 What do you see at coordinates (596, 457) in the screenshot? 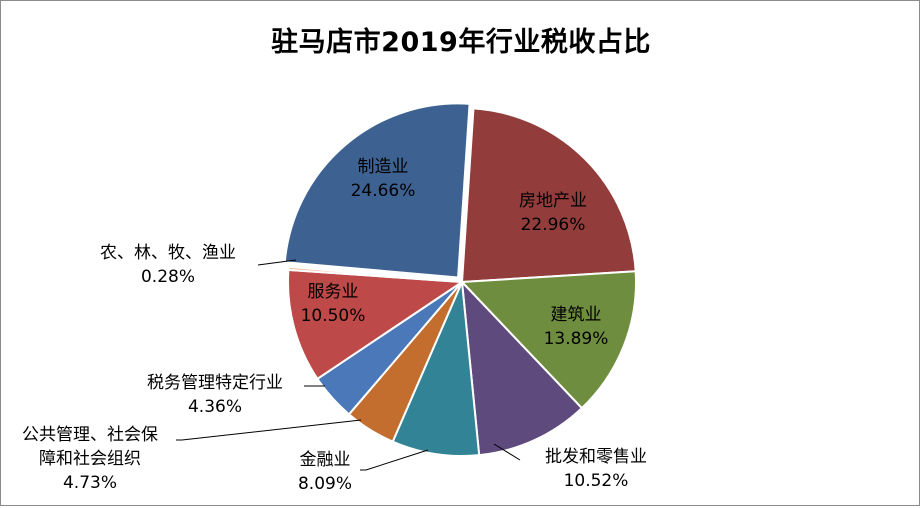
I see `slice-name-label: 批发和零售业` at bounding box center [596, 457].